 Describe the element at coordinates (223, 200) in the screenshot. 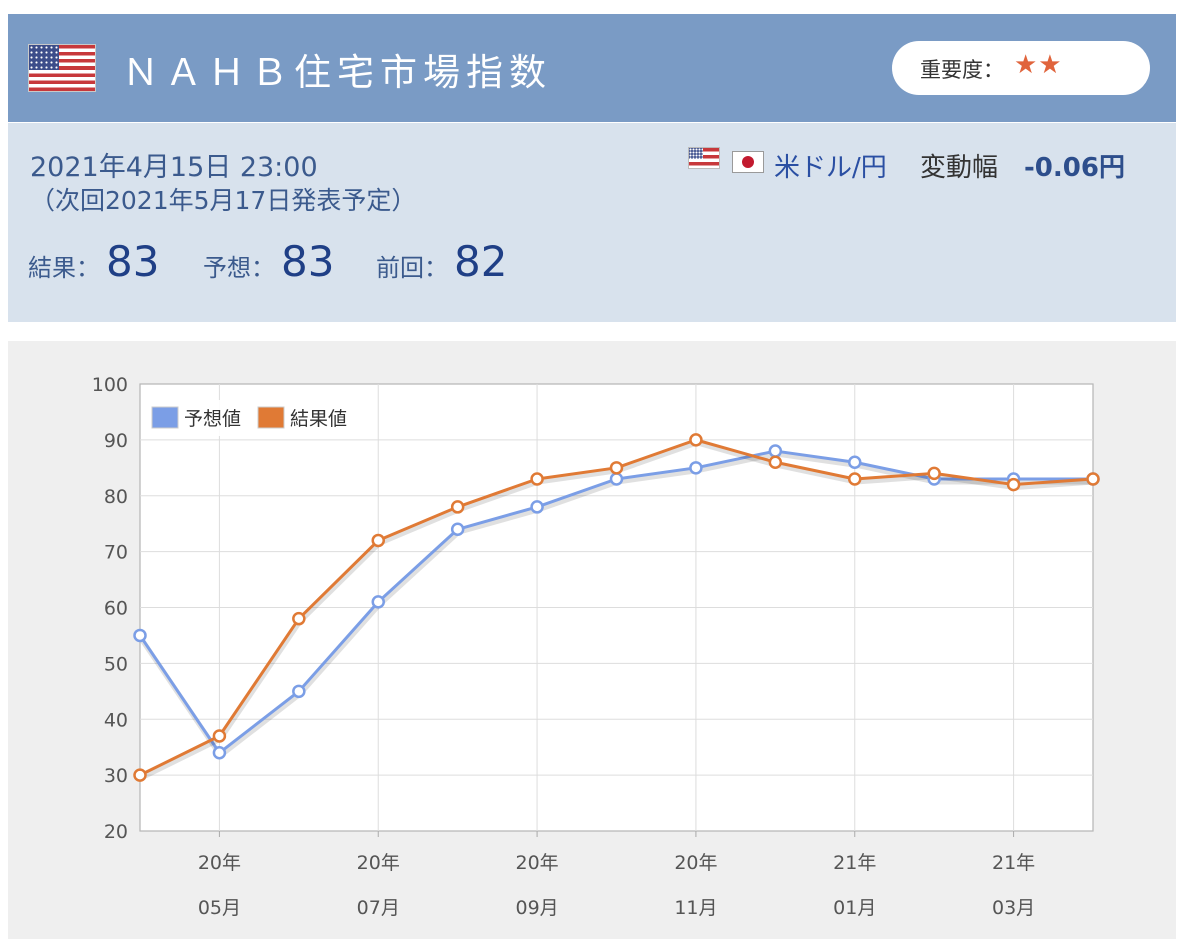

I see `next-release-date: （次回2021年5月17日発表予定）` at that location.